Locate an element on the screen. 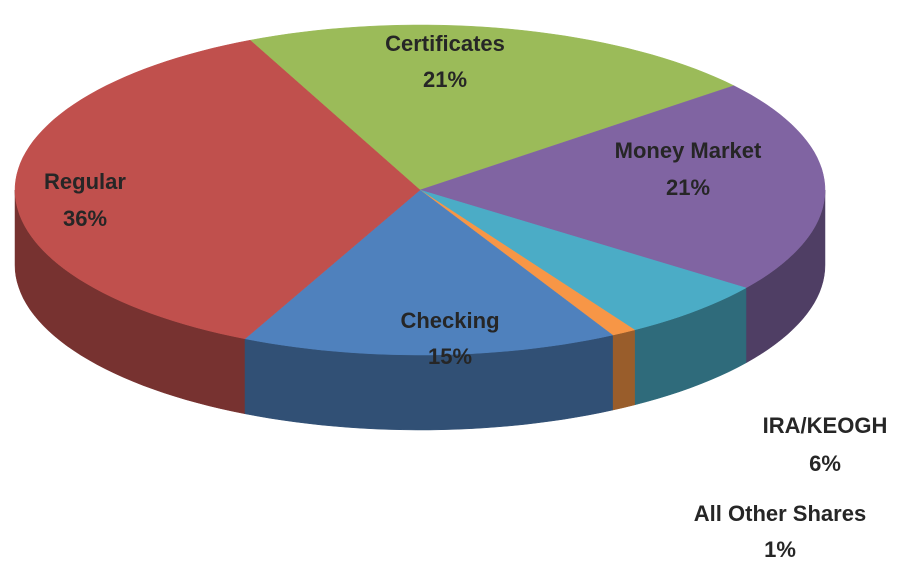 The width and height of the screenshot is (905, 565). slice-label: Checking is located at coordinates (449, 320).